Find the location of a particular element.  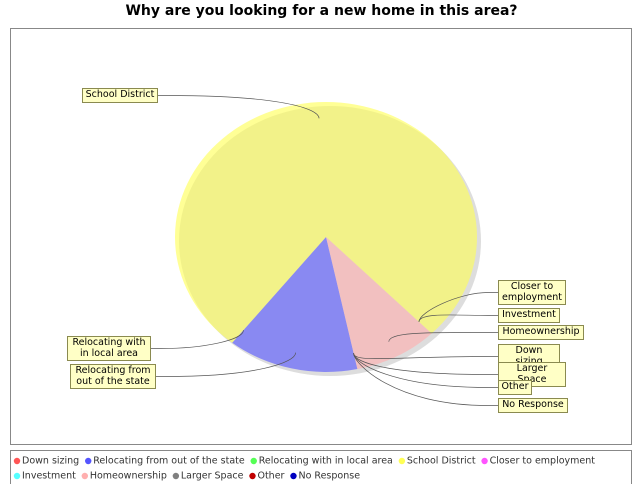

legend-label: No Response is located at coordinates (329, 476).